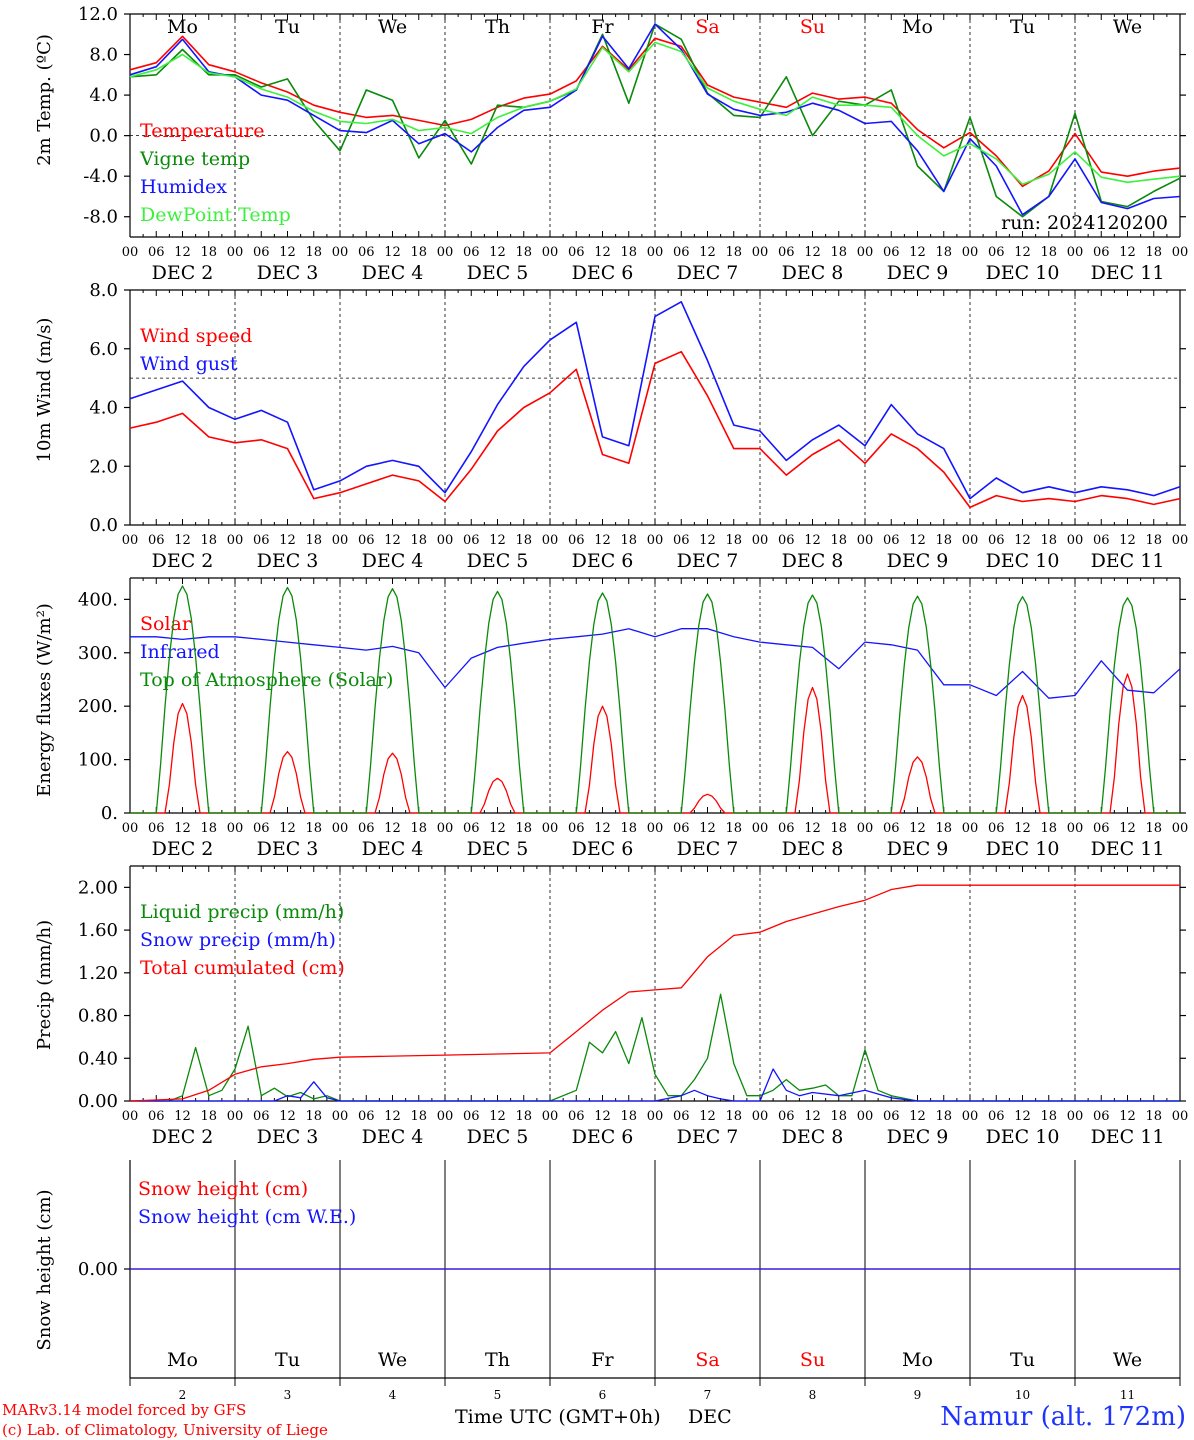 Image resolution: width=1194 pixels, height=1440 pixels. What do you see at coordinates (194, 159) in the screenshot?
I see `panel-1-legend-entry: Vigne temp` at bounding box center [194, 159].